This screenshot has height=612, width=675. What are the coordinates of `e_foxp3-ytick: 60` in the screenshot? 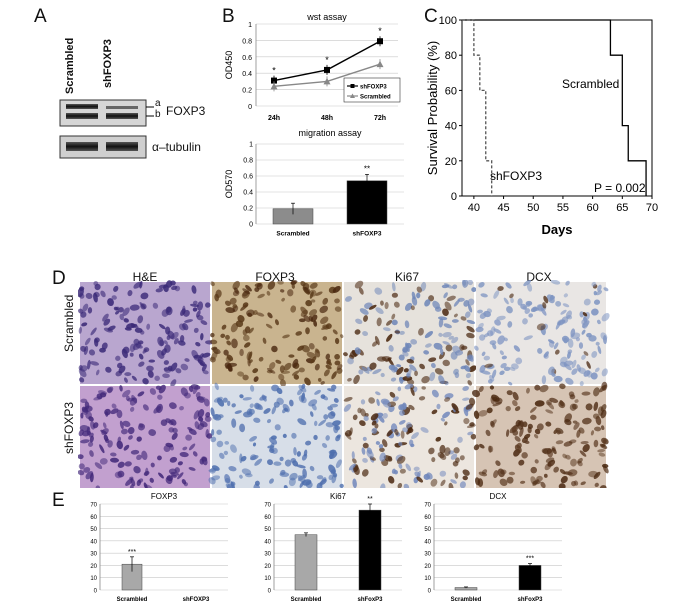 It's located at (93, 518).